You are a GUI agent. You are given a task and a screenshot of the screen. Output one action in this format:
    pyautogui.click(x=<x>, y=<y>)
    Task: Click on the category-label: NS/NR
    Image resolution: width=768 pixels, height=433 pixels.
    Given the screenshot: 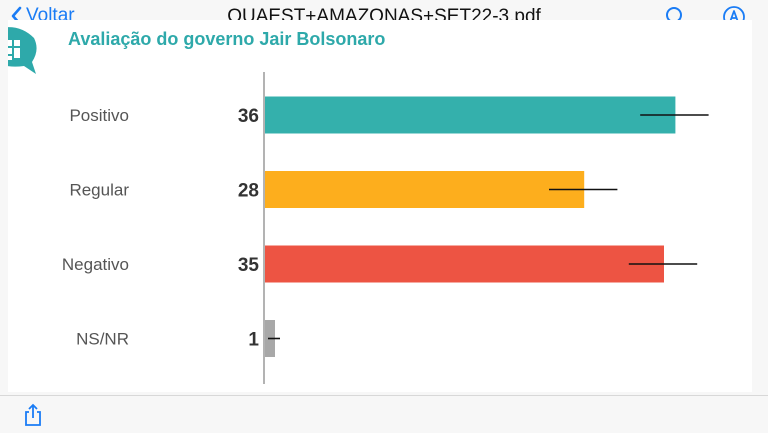 What is the action you would take?
    pyautogui.click(x=102, y=339)
    